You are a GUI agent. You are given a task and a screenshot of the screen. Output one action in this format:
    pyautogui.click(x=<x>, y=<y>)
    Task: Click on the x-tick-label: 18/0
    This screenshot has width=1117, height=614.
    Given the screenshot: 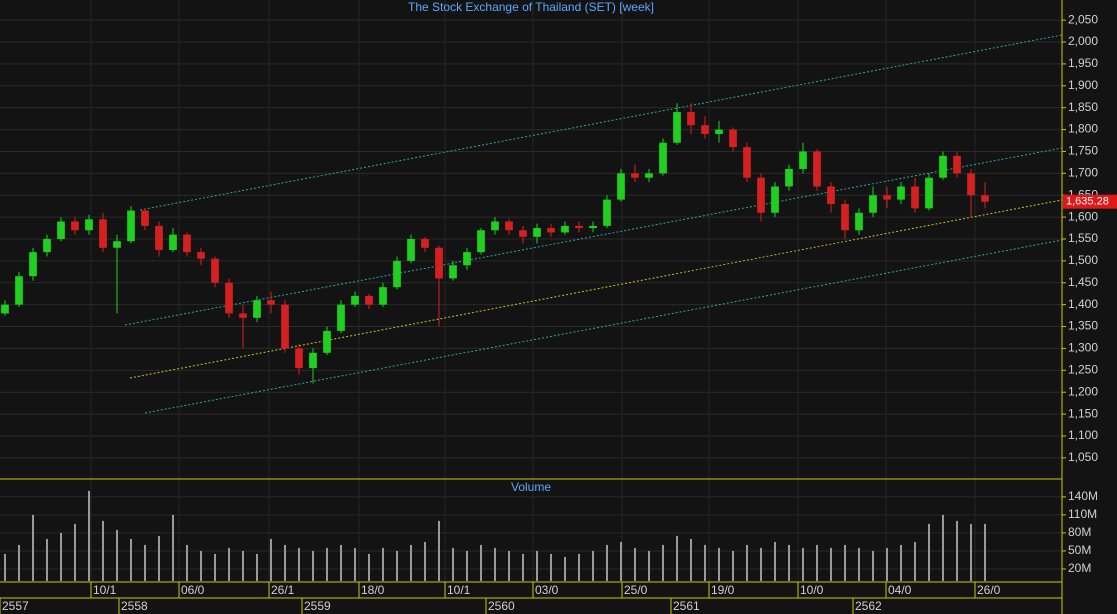 What is the action you would take?
    pyautogui.click(x=373, y=590)
    